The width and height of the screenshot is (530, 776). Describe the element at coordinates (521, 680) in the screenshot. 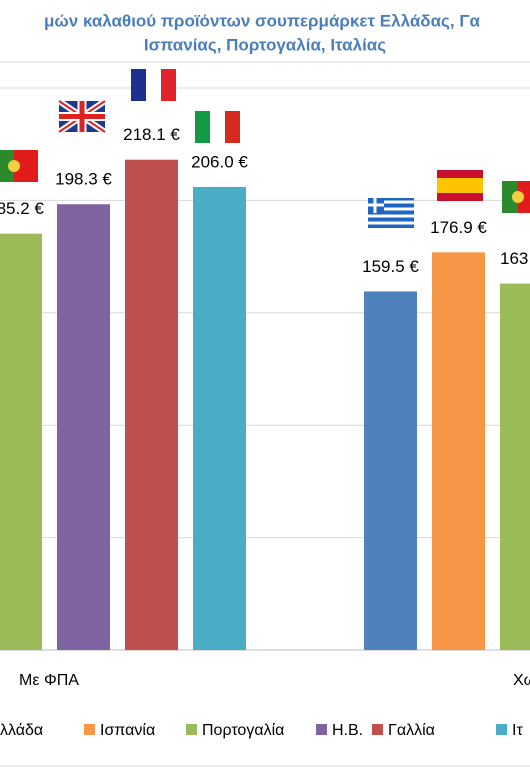

I see `x-tick-label: Χω` at that location.